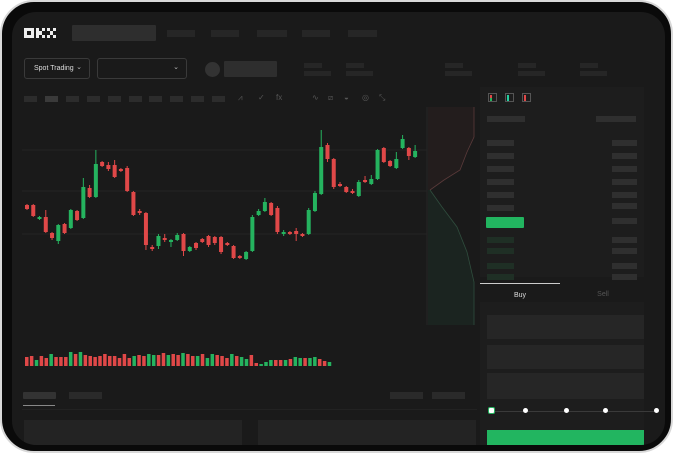 Image resolution: width=673 pixels, height=453 pixels. What do you see at coordinates (249, 409) in the screenshot?
I see `bottom-divider` at bounding box center [249, 409].